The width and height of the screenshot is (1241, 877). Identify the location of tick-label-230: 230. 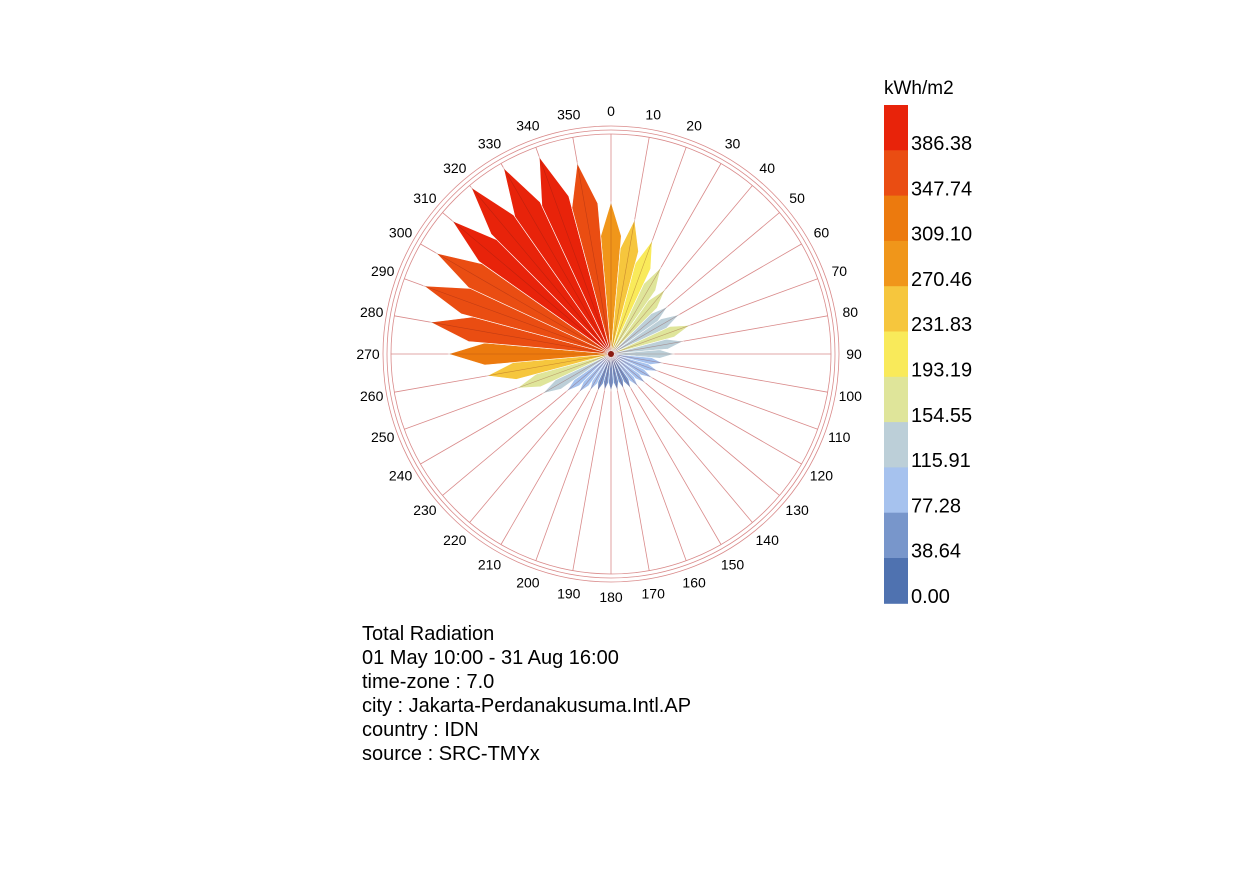
(425, 510).